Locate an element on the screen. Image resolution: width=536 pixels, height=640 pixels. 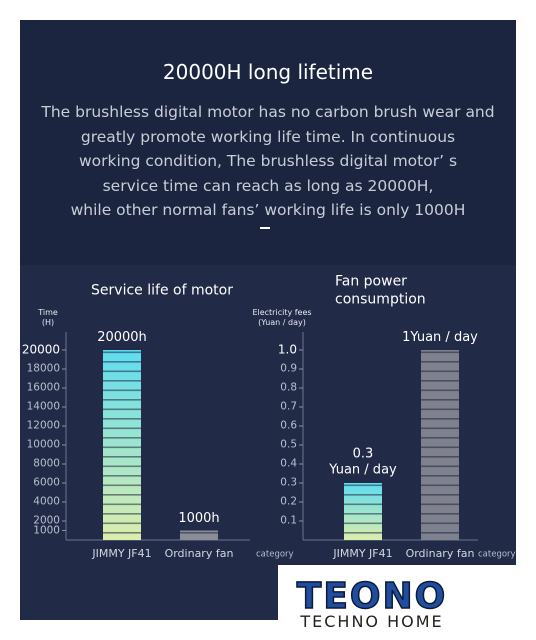
chart-title: Service life of motor is located at coordinates (162, 290).